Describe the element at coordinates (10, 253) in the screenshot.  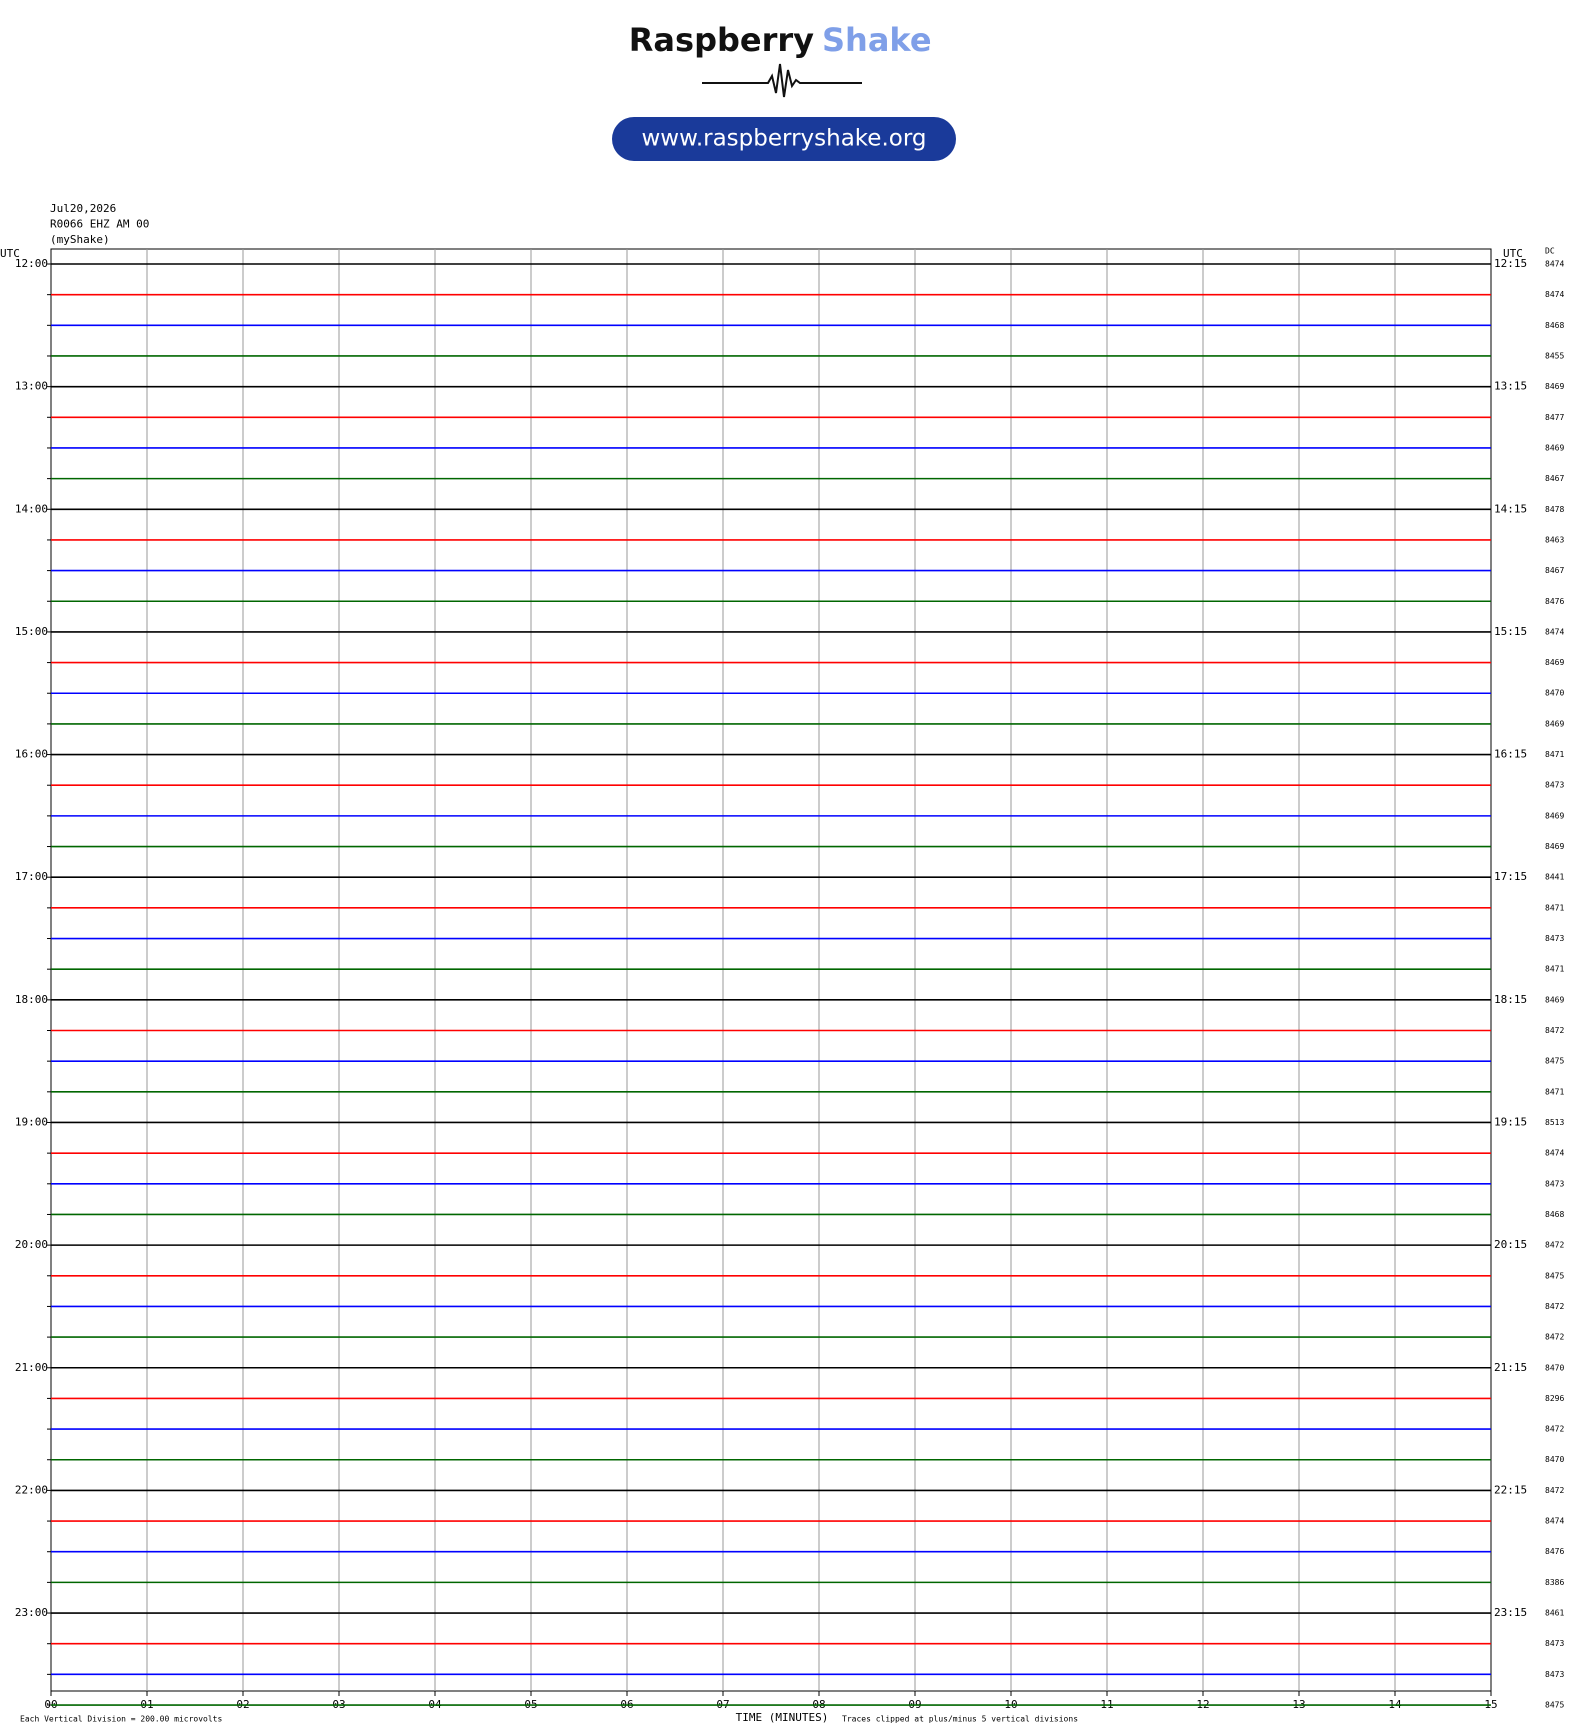
I see `left-axis-label: UTC` at that location.